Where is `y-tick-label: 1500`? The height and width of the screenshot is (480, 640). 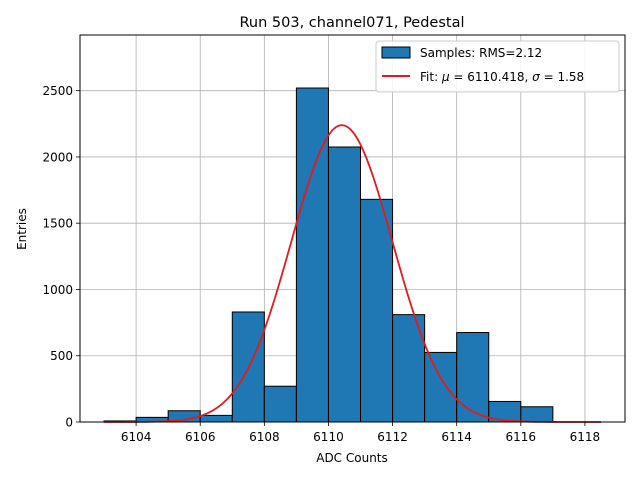 y-tick-label: 1500 is located at coordinates (57, 224).